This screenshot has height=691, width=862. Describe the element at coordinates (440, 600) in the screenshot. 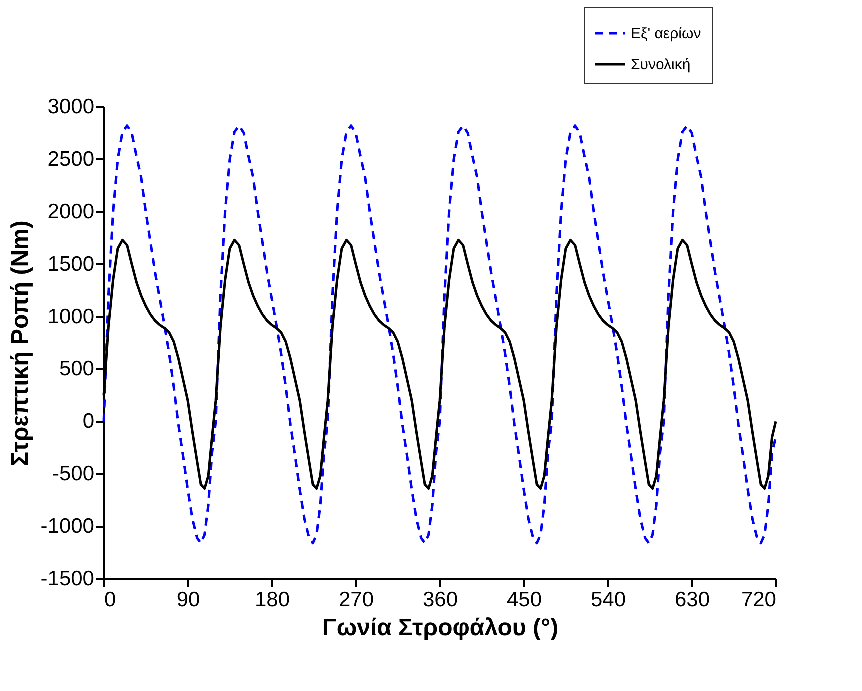

I see `x-tick-label: 360` at that location.